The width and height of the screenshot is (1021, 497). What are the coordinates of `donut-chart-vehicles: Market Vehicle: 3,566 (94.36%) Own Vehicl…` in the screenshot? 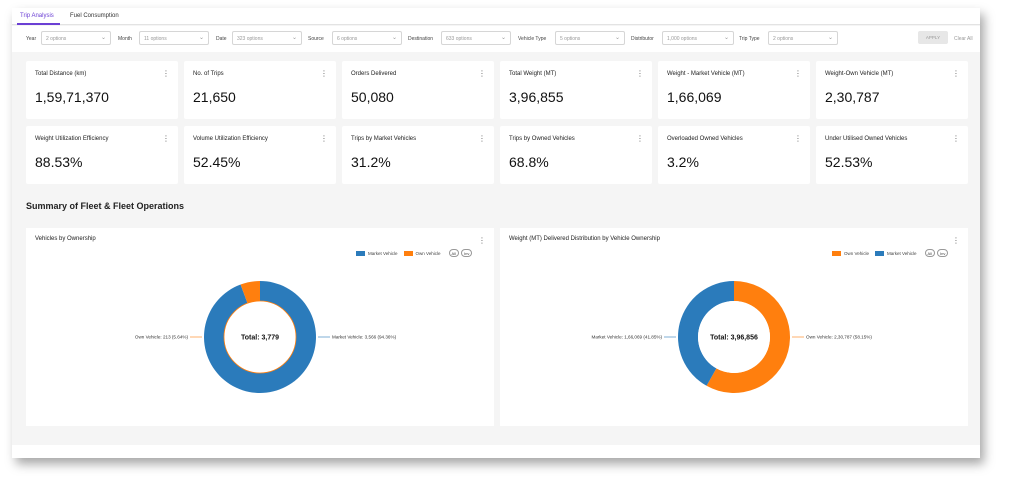 It's located at (266, 337).